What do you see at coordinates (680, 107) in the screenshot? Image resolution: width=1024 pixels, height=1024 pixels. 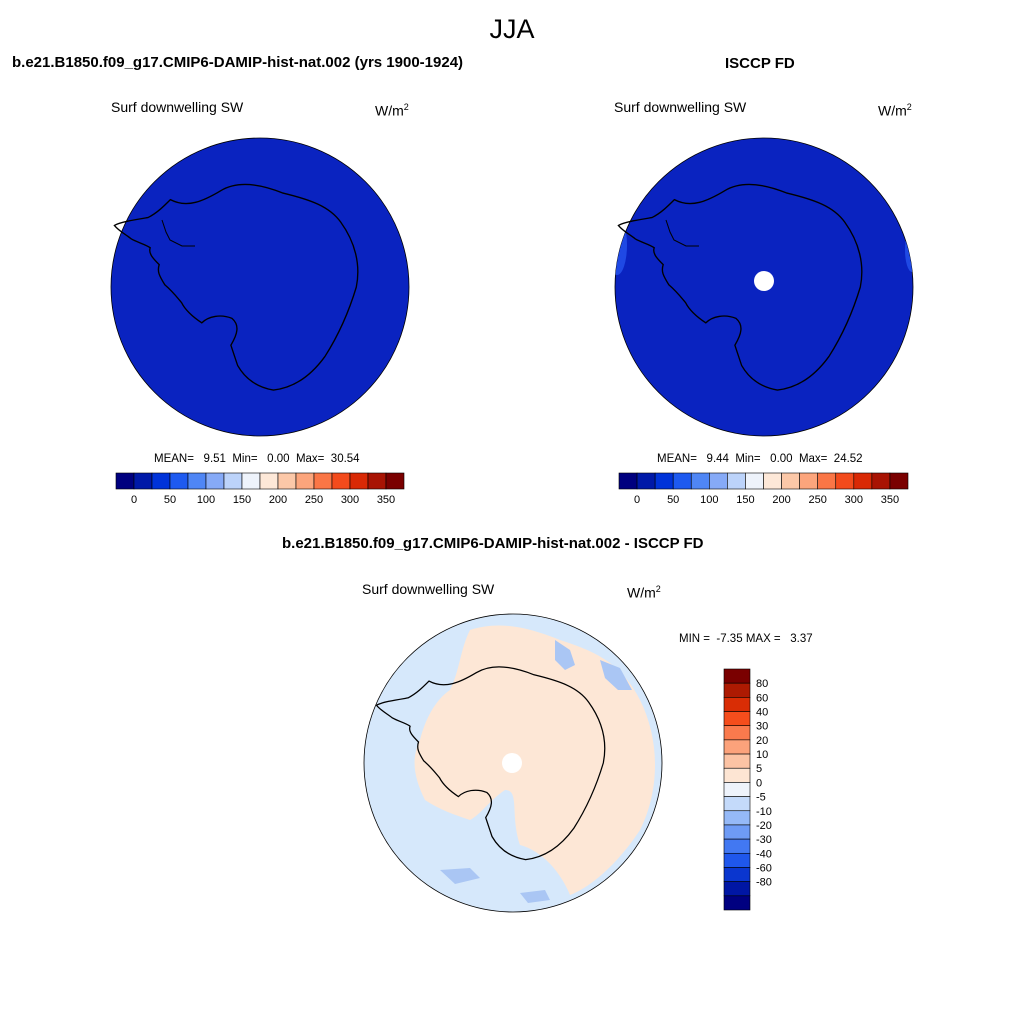 I see `panel-2-variable: Surf downwelling SW` at bounding box center [680, 107].